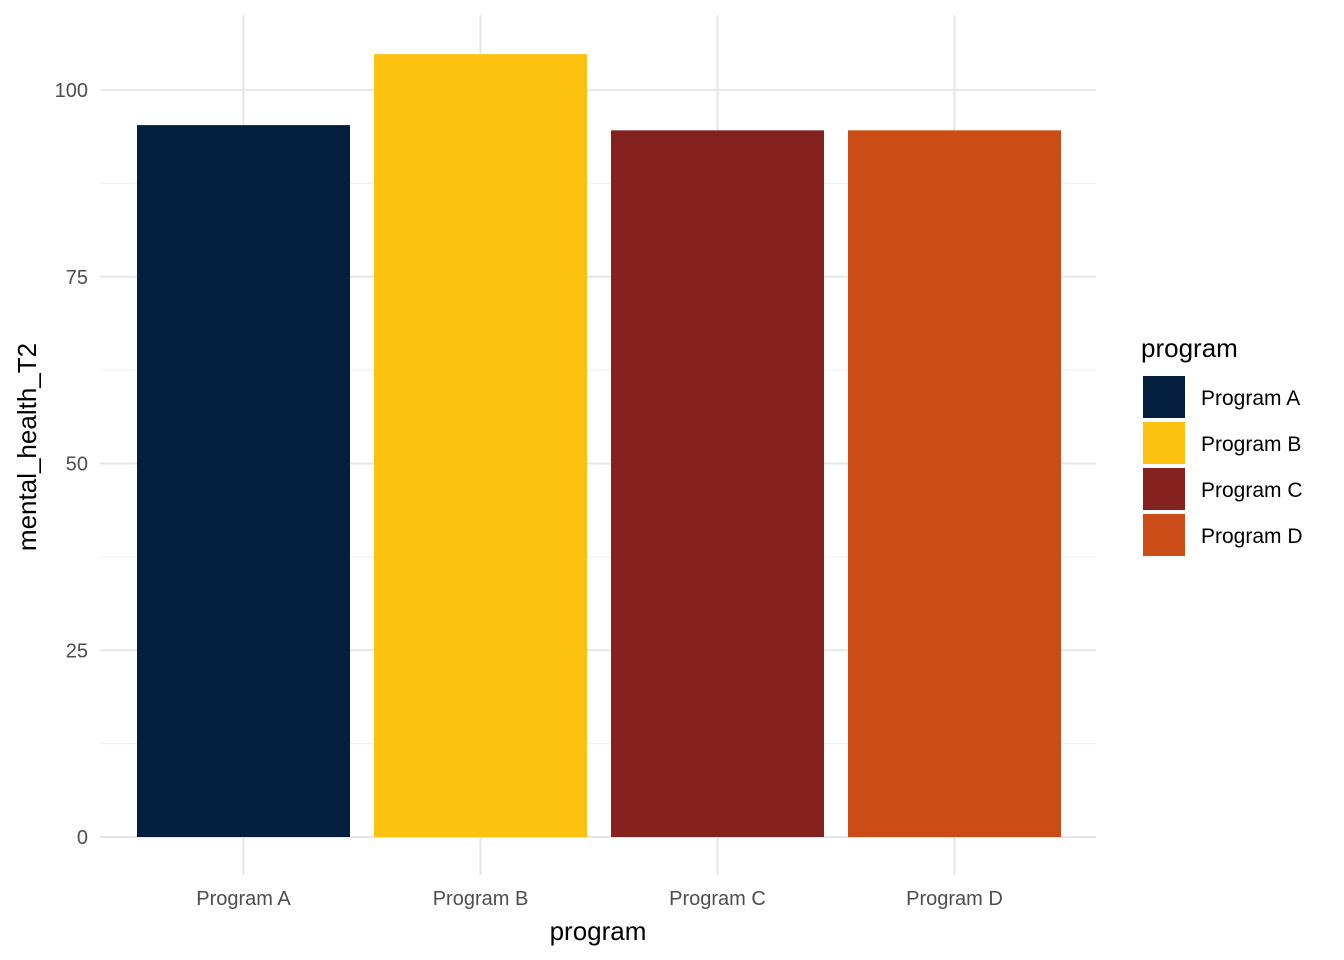 Image resolution: width=1344 pixels, height=960 pixels. I want to click on x-axis-tick-labels: Program A Program B Program C Program D, so click(599, 899).